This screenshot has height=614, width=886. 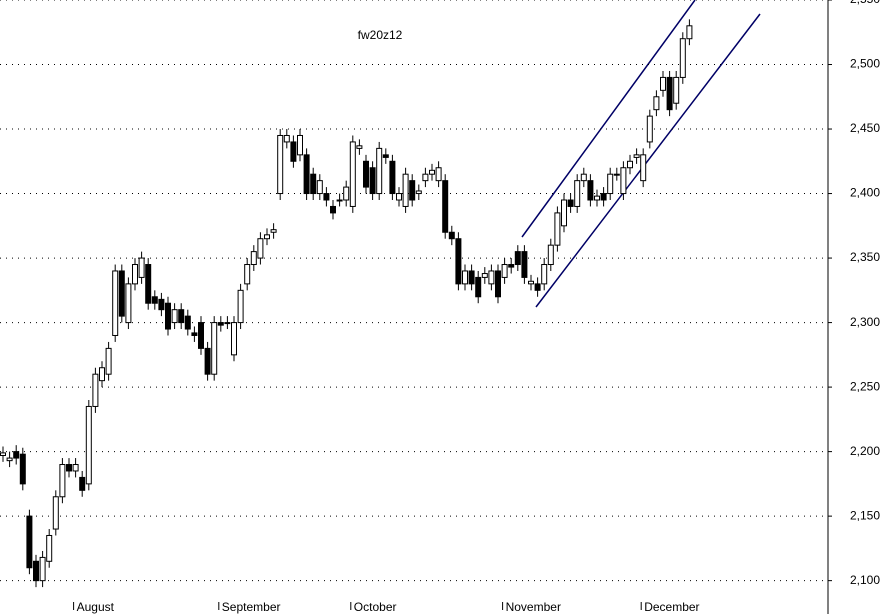 I want to click on y-tick-label: 2,100, so click(x=865, y=580).